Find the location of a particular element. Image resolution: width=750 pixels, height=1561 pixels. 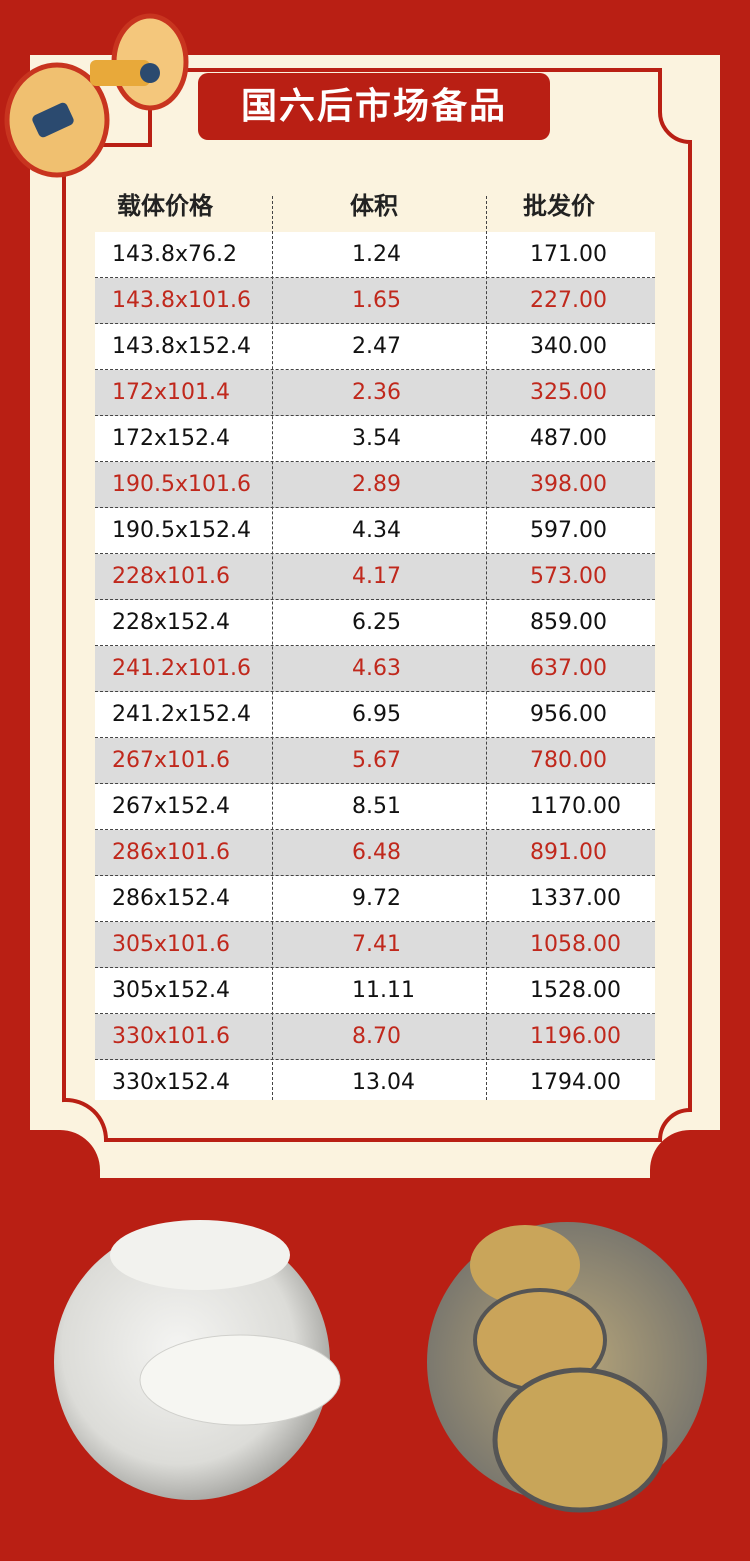

table-cell: 11.11 is located at coordinates (383, 990).